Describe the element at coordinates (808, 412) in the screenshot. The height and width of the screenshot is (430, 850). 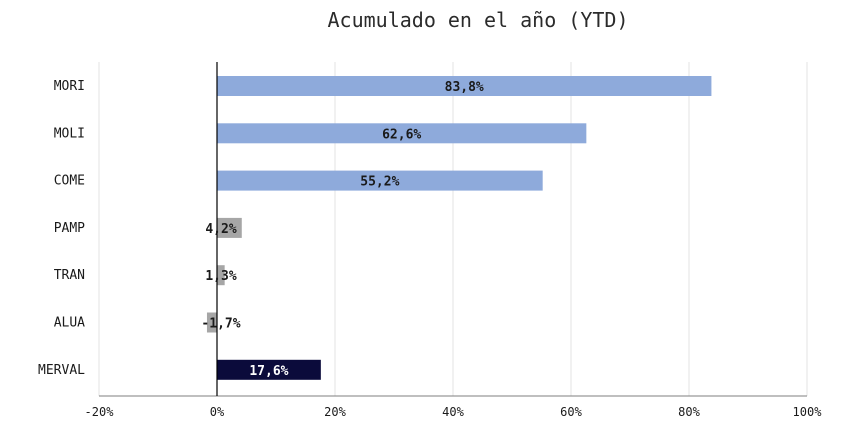
I see `x-tick-label: 100%` at that location.